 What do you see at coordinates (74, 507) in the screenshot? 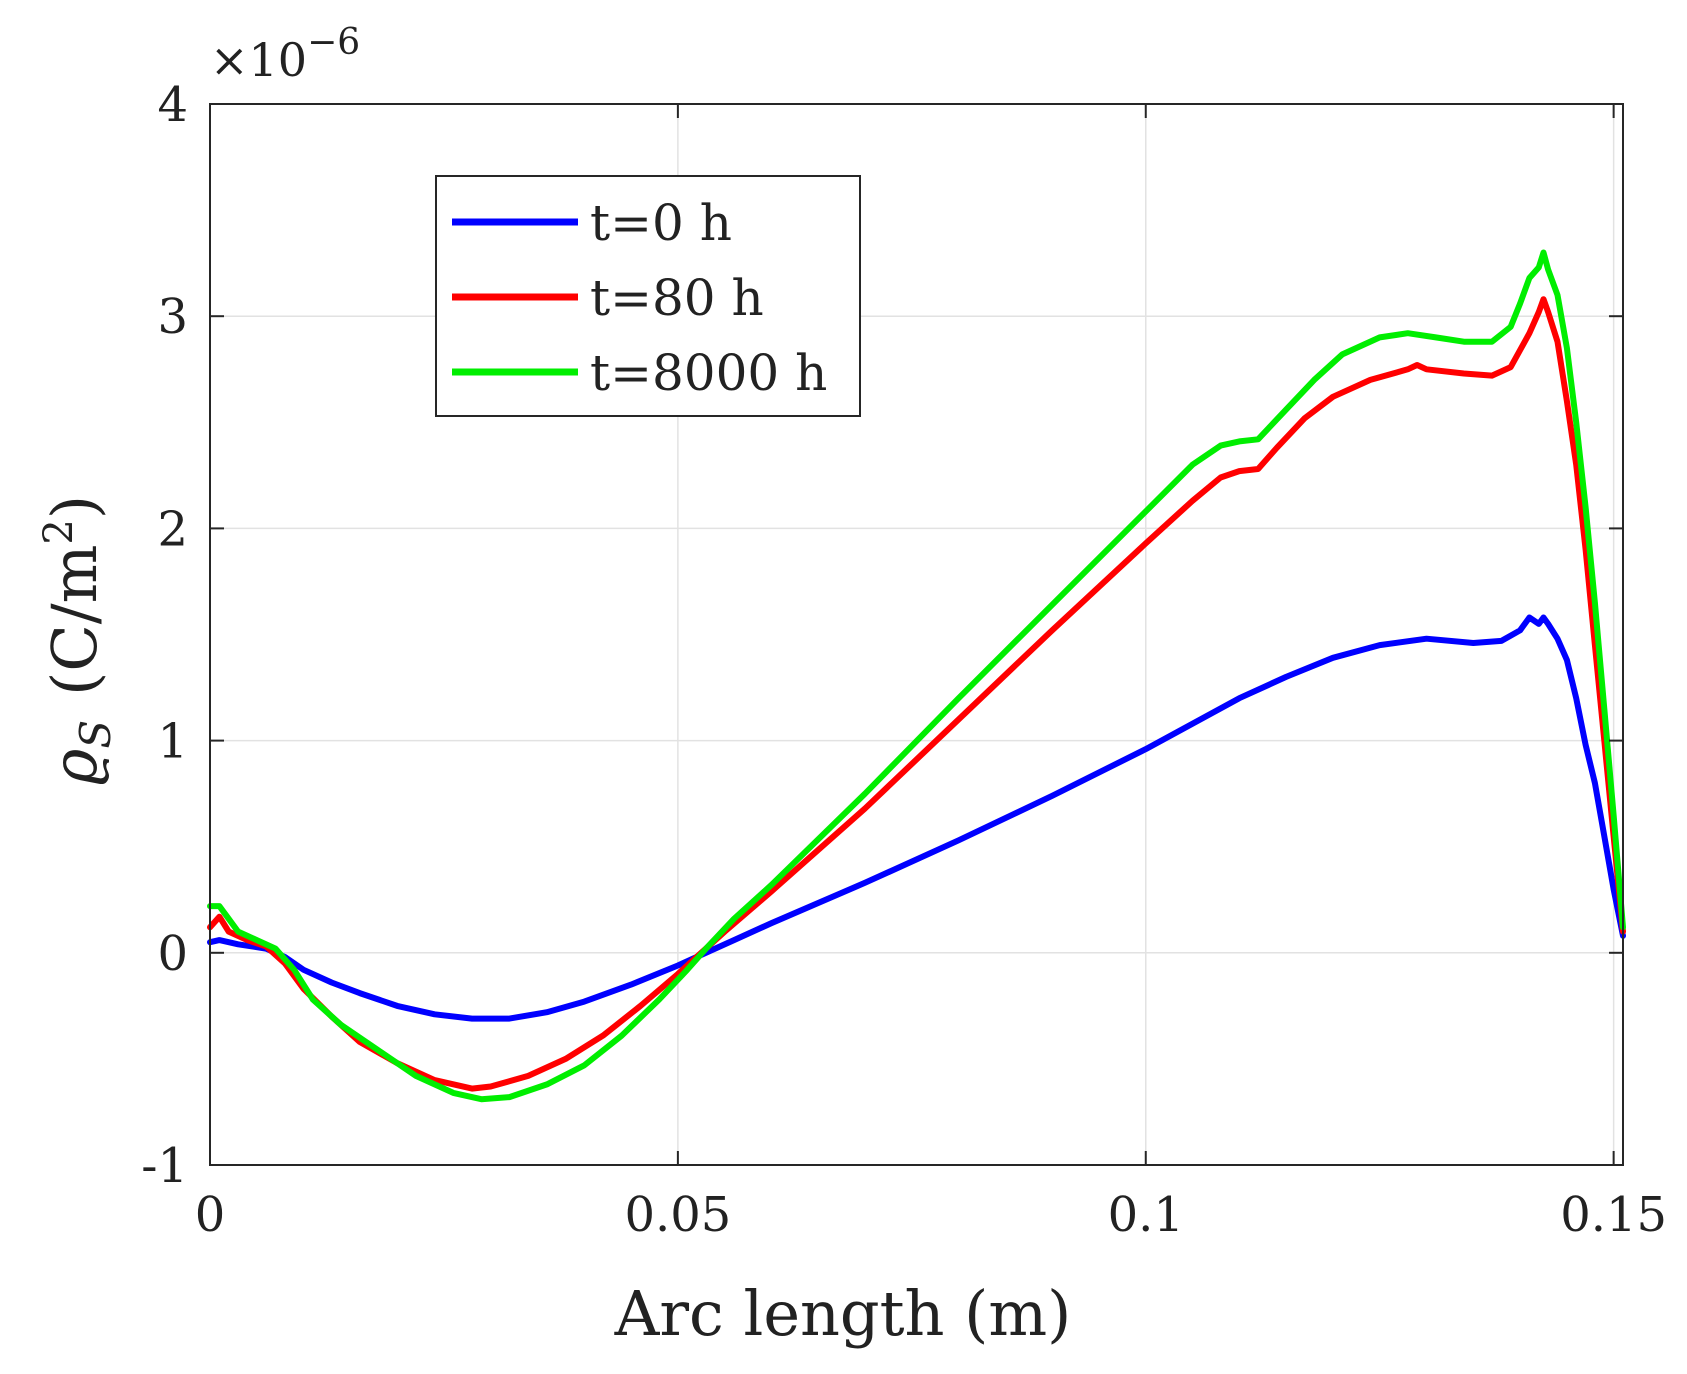
I see `y-axis-unit-close: )` at bounding box center [74, 507].